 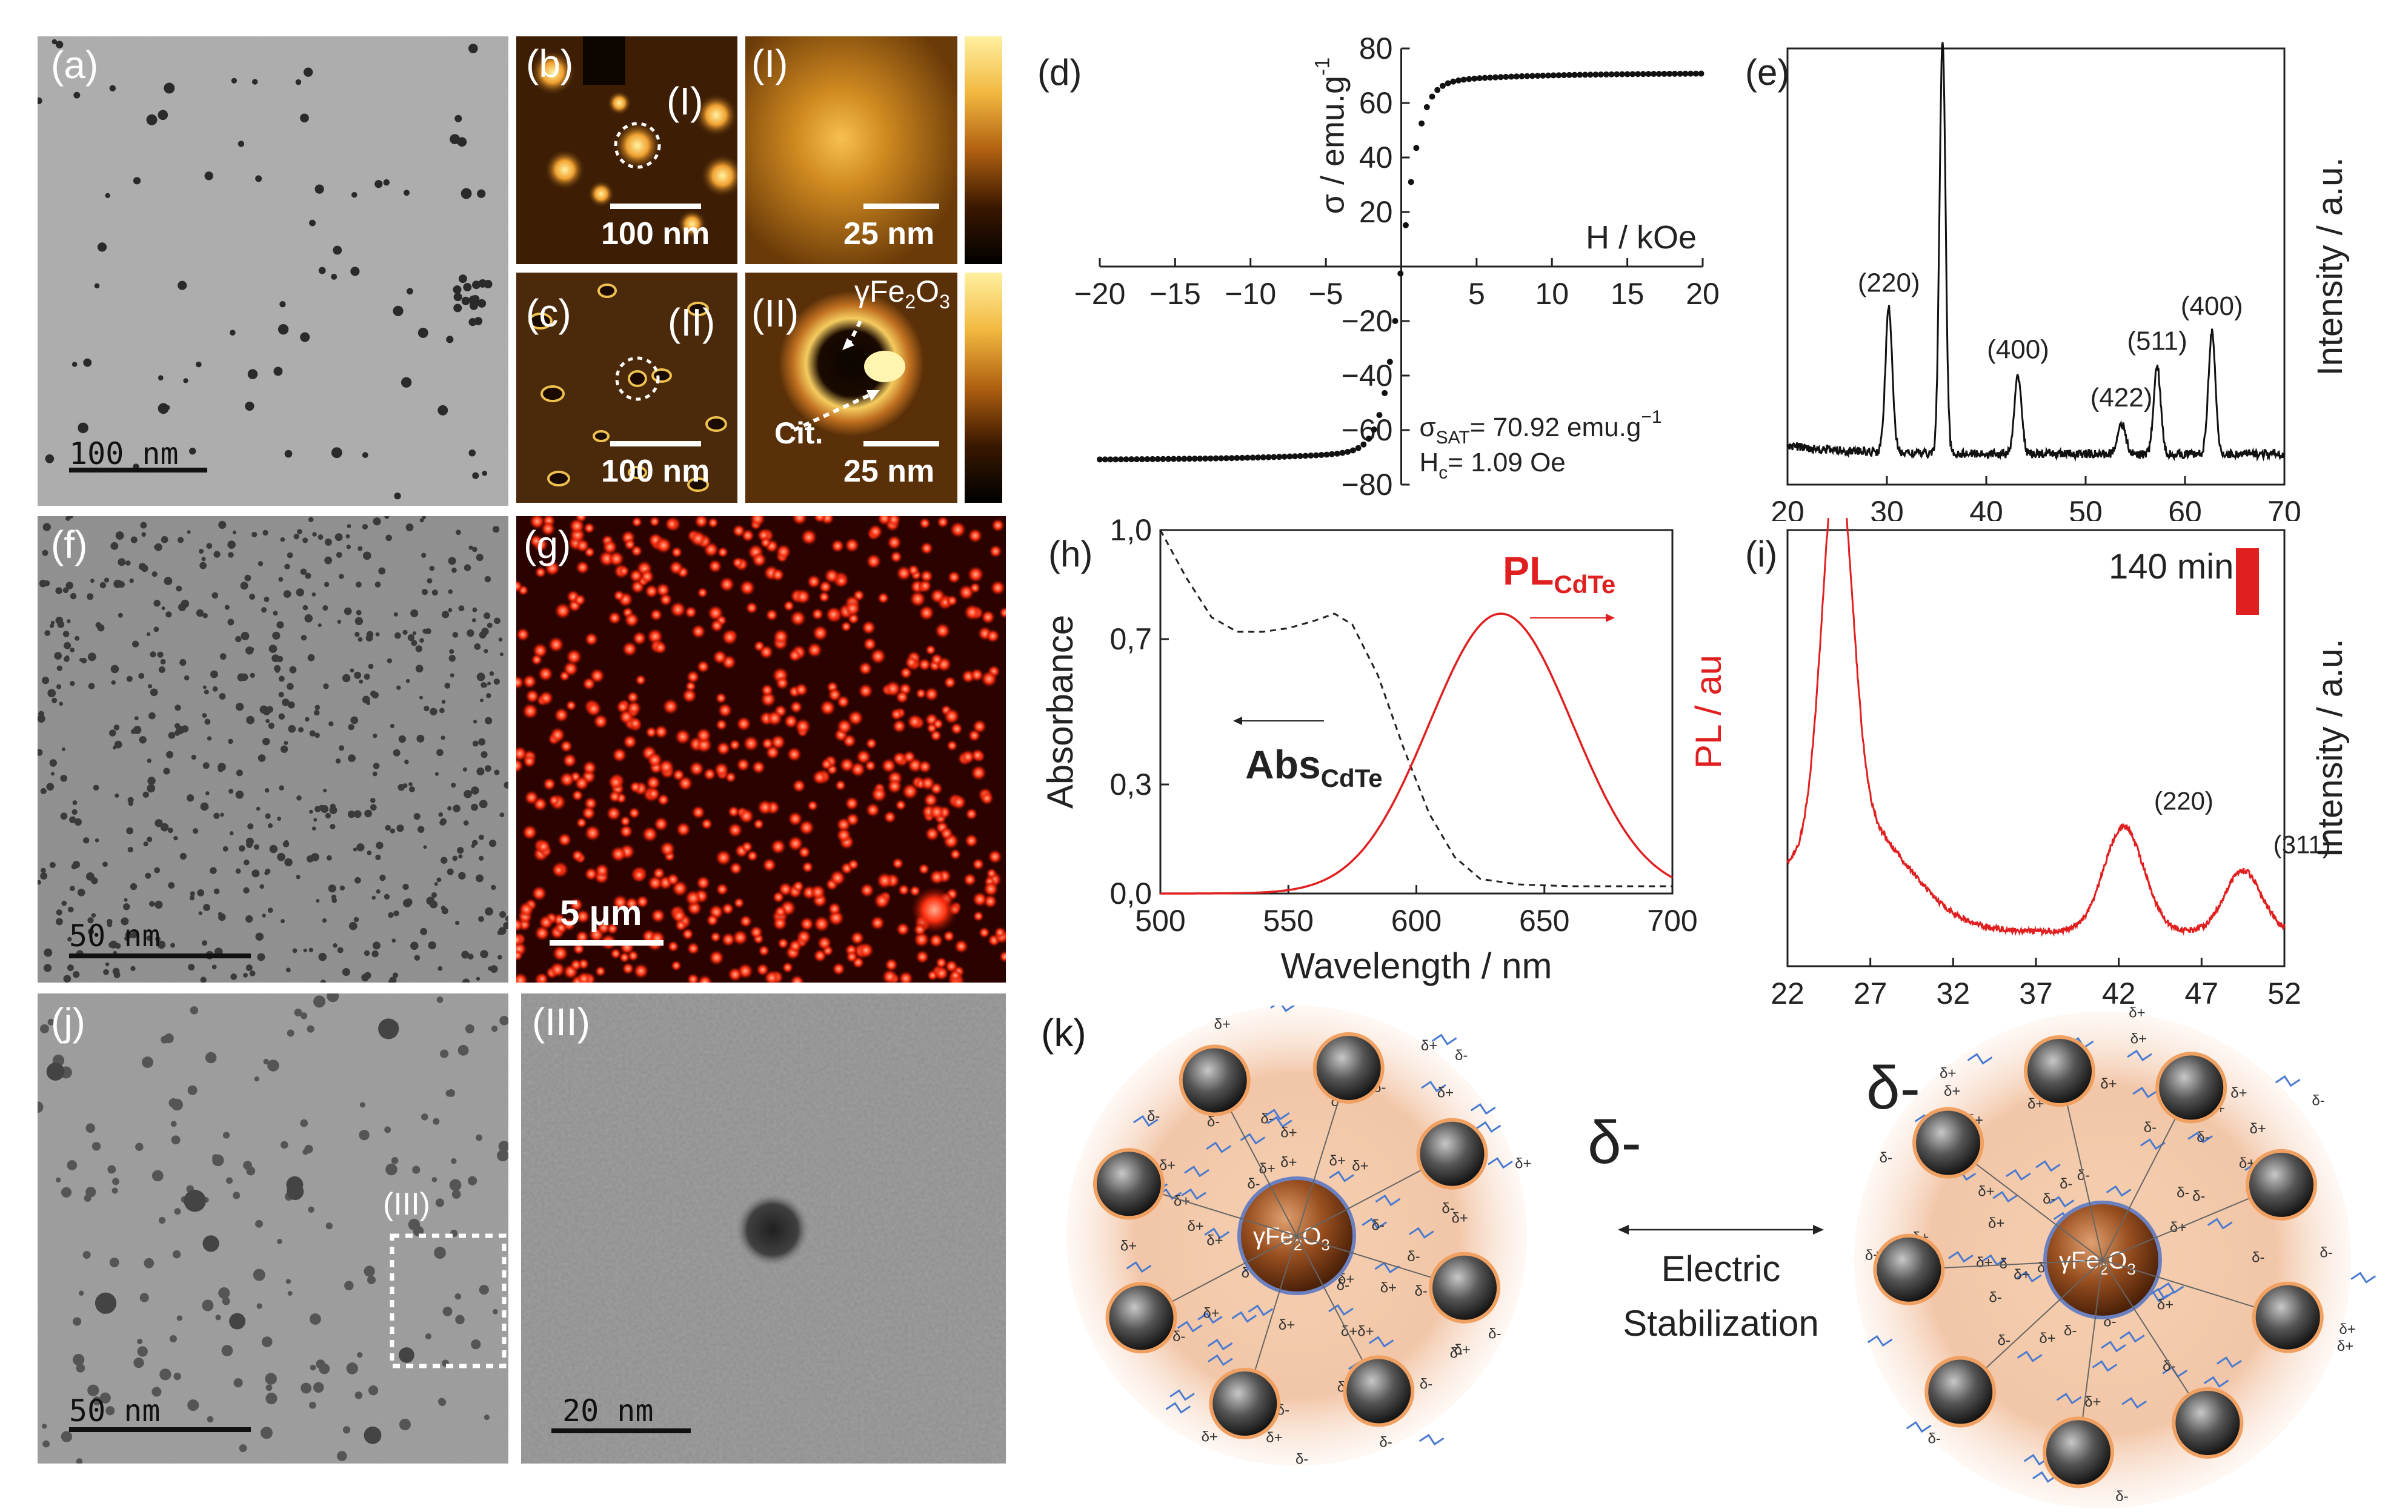 I want to click on y-axis-label: Absorbance, so click(x=1060, y=712).